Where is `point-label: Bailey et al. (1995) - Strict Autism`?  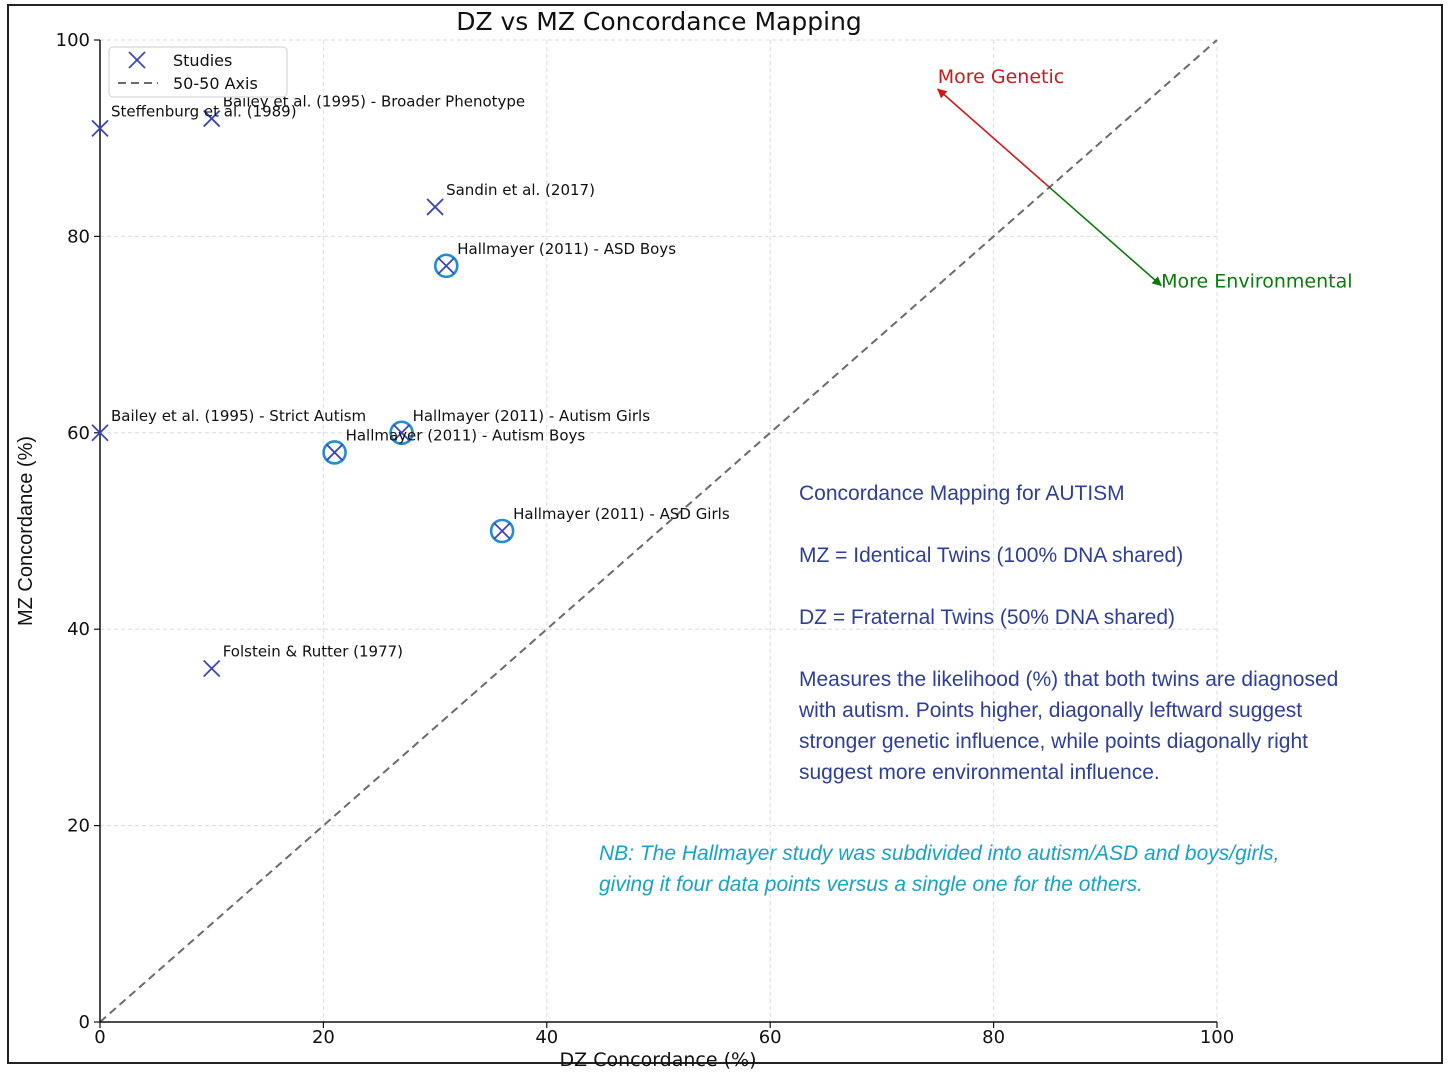
point-label: Bailey et al. (1995) - Strict Autism is located at coordinates (238, 416).